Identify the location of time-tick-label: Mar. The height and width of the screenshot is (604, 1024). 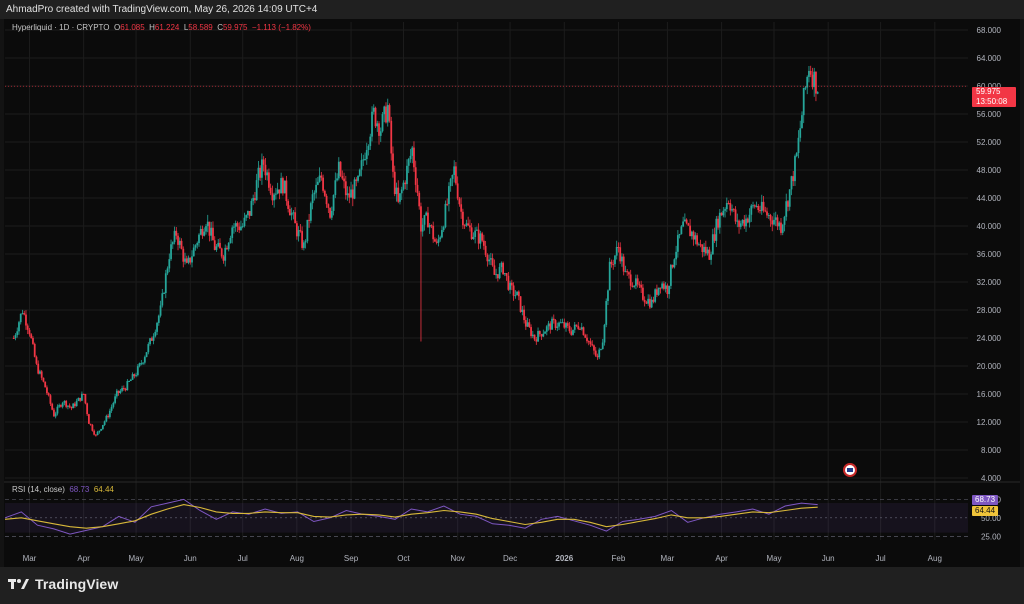
(30, 558).